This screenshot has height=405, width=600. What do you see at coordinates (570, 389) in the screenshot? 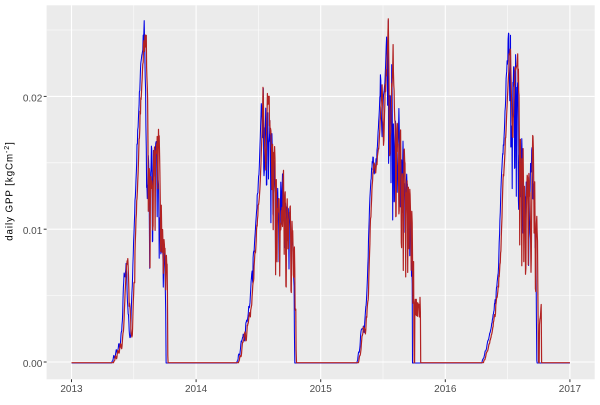
I see `svg-text: 2017` at bounding box center [570, 389].